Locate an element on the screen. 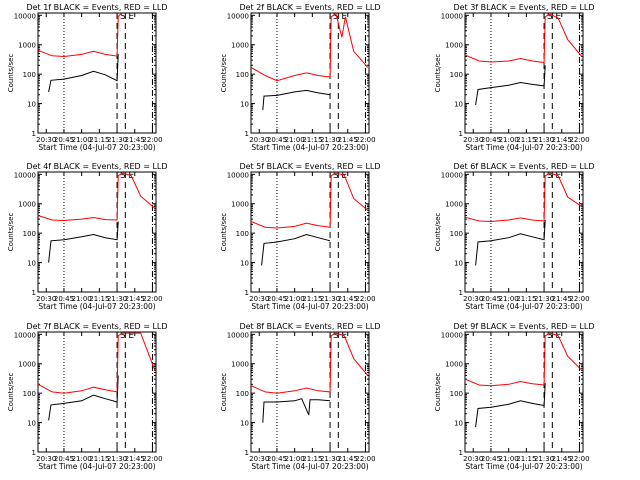 This screenshot has width=640, height=480. chart-title: Det 3f BLACK = Events, RED = LLD is located at coordinates (523, 7).